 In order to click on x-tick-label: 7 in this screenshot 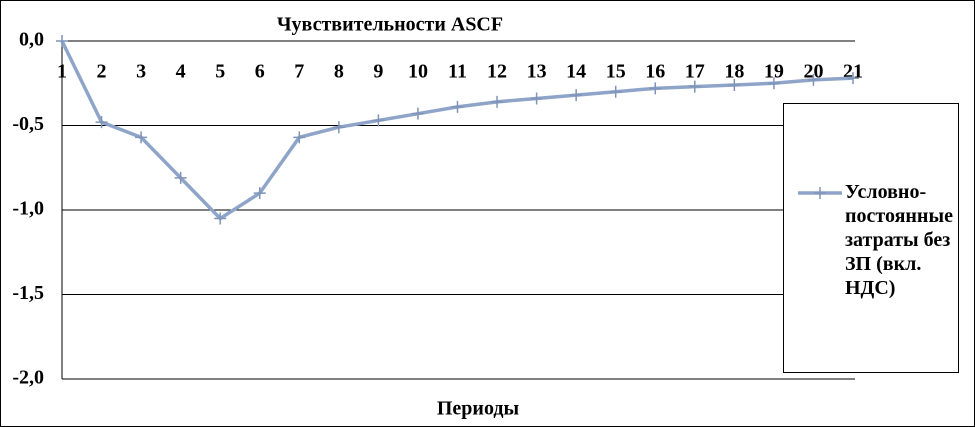, I will do `click(299, 72)`.